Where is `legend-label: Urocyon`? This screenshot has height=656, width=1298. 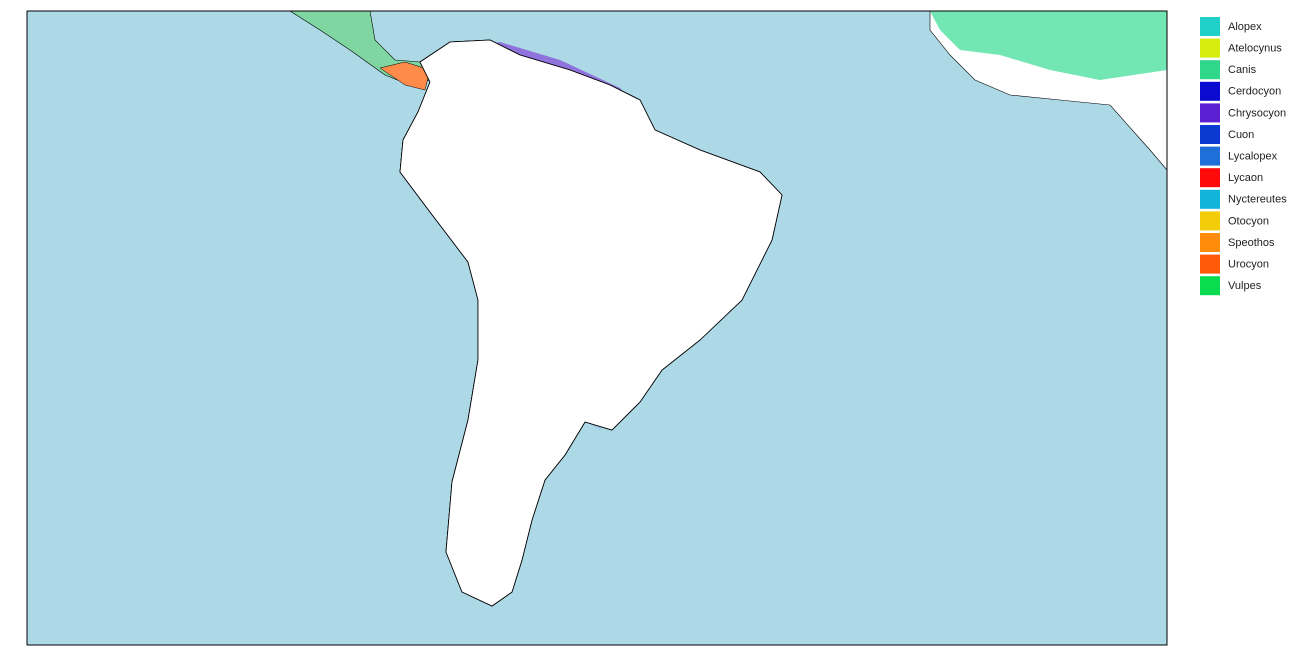
legend-label: Urocyon is located at coordinates (1248, 265).